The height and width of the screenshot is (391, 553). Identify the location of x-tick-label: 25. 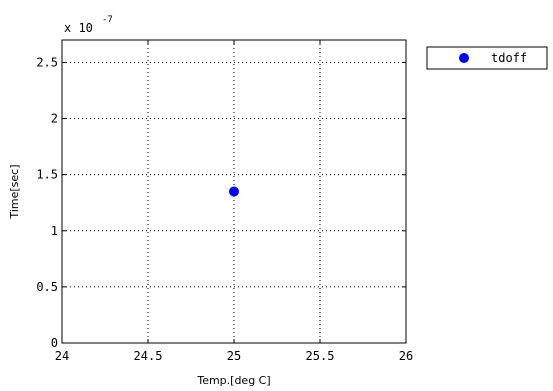
(234, 356).